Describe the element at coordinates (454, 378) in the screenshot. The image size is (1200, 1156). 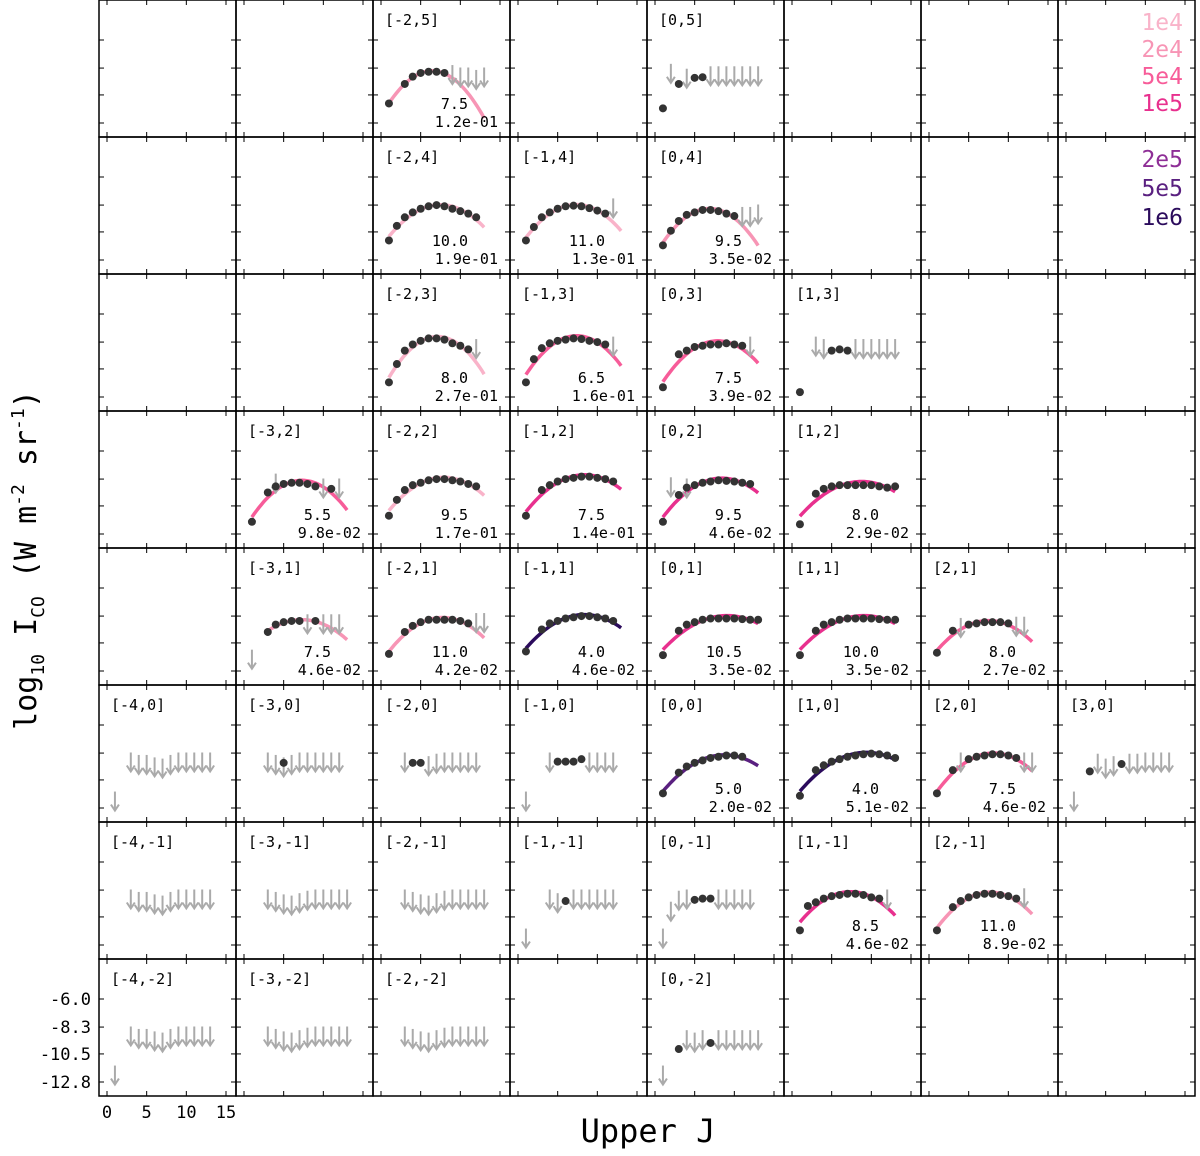
I see `panel-annotation-value: 8.0` at that location.